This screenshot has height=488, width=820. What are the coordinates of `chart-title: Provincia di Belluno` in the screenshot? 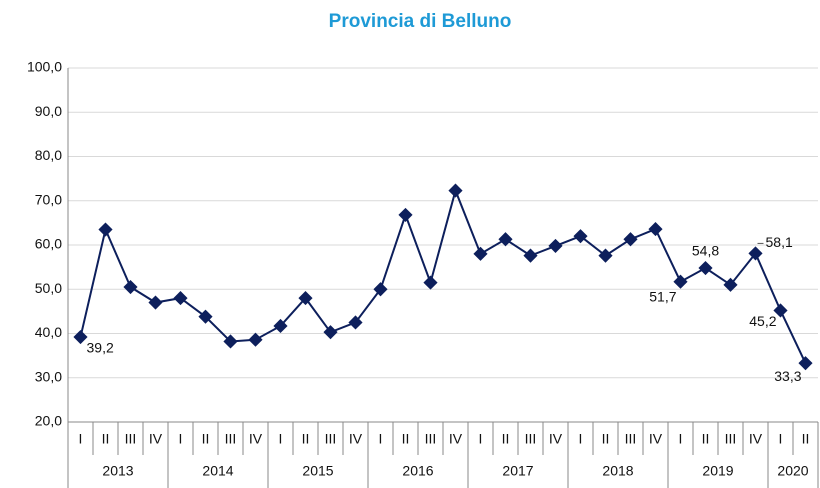 It's located at (420, 21).